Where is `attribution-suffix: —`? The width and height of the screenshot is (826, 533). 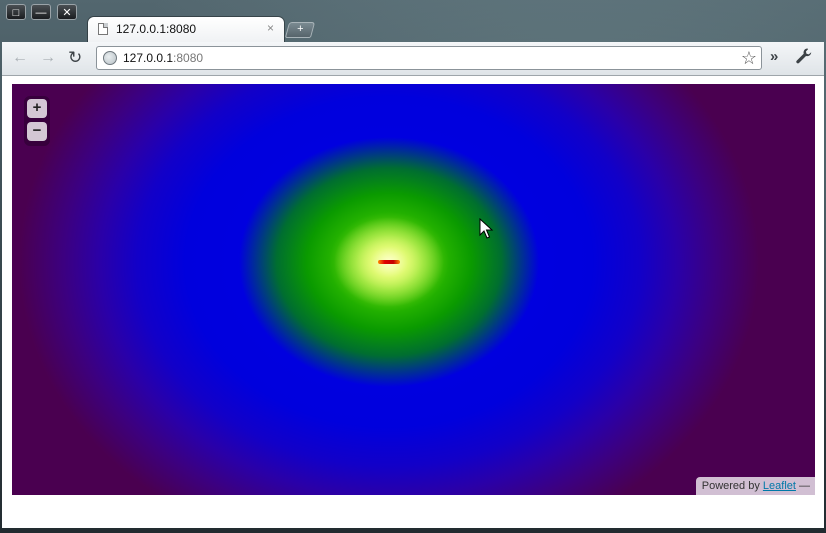 attribution-suffix: — is located at coordinates (804, 486).